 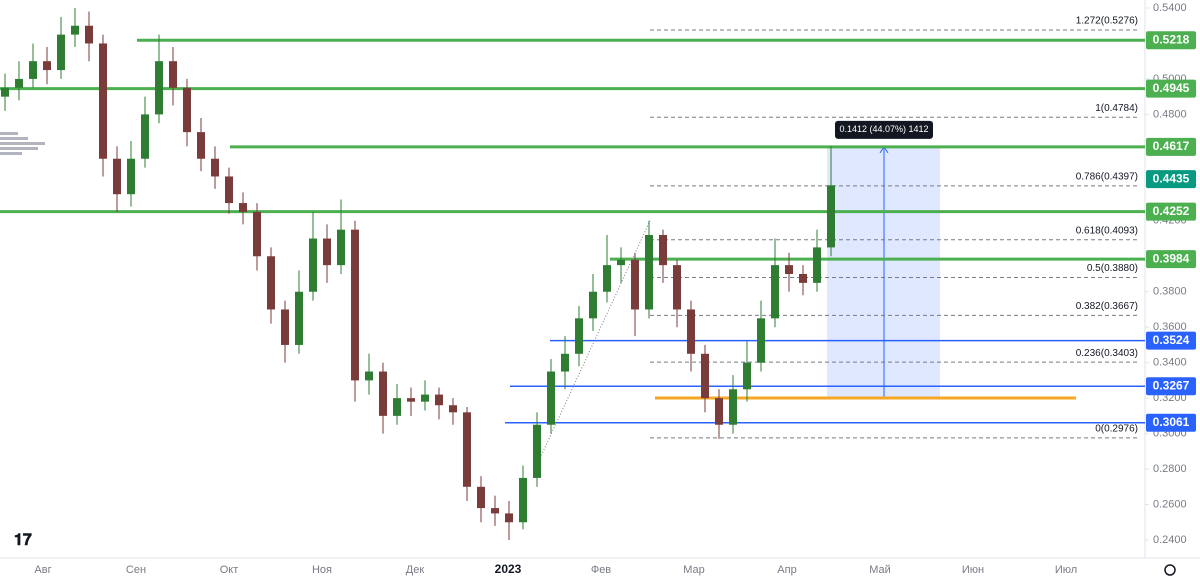 I want to click on measure-label: 0.1412 (44.07%) 1412, so click(x=883, y=129).